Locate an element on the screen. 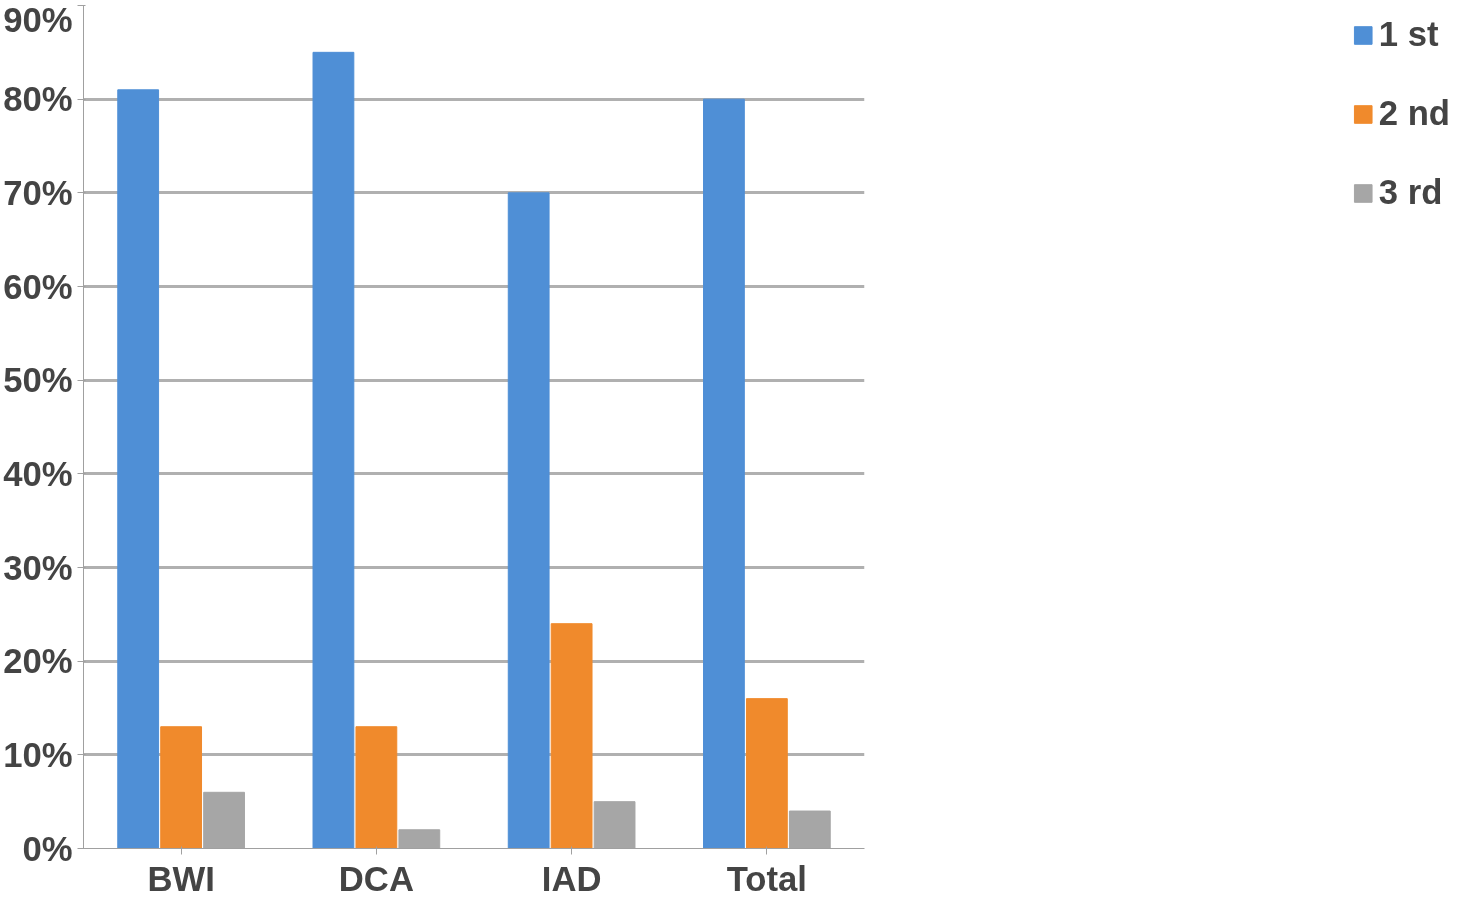 This screenshot has height=908, width=1470. y-tick-label: 0% is located at coordinates (47, 848).